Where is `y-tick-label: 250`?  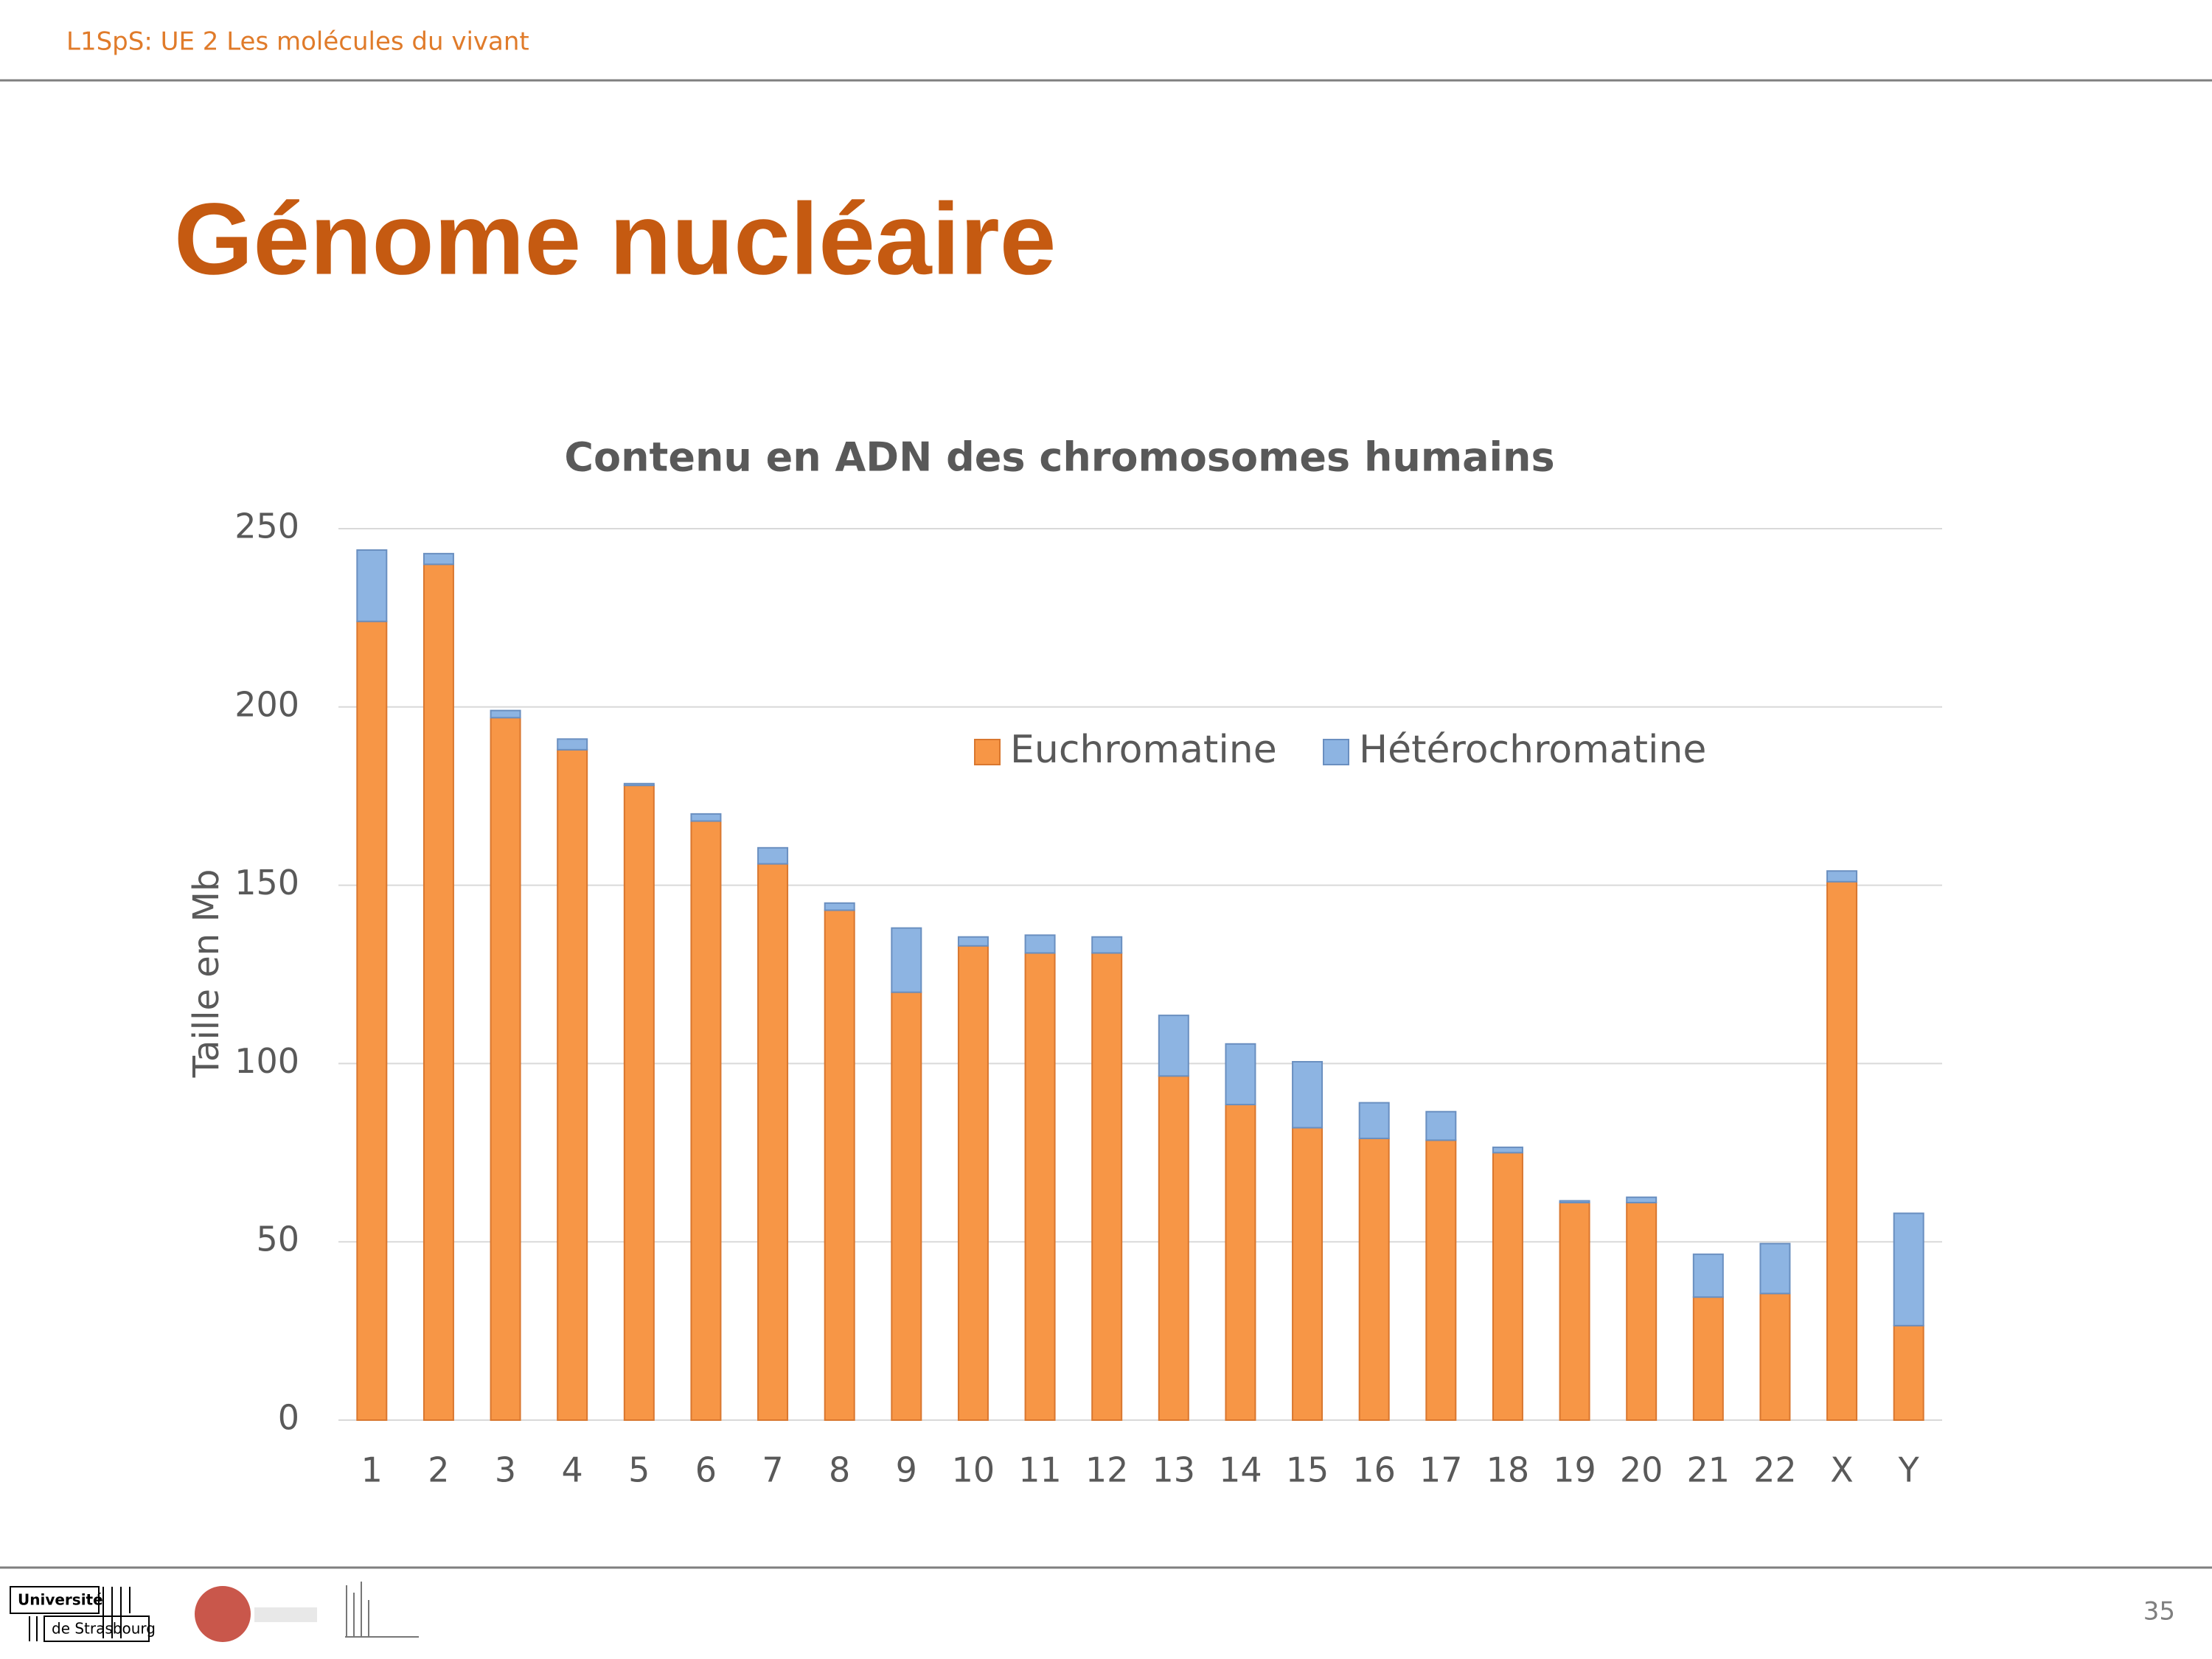 y-tick-label: 250 is located at coordinates (266, 526).